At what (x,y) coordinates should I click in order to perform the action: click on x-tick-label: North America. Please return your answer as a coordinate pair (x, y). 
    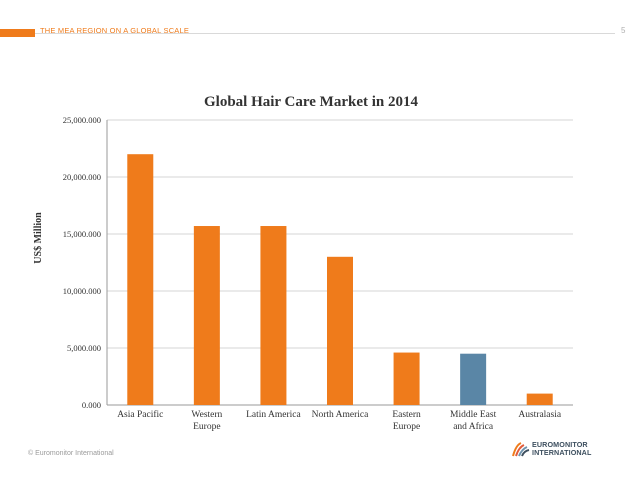
    Looking at the image, I should click on (341, 415).